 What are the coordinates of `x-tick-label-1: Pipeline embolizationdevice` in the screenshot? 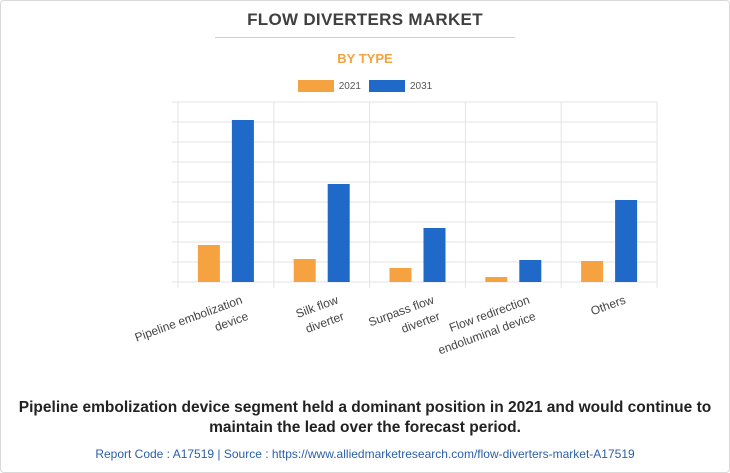 It's located at (192, 327).